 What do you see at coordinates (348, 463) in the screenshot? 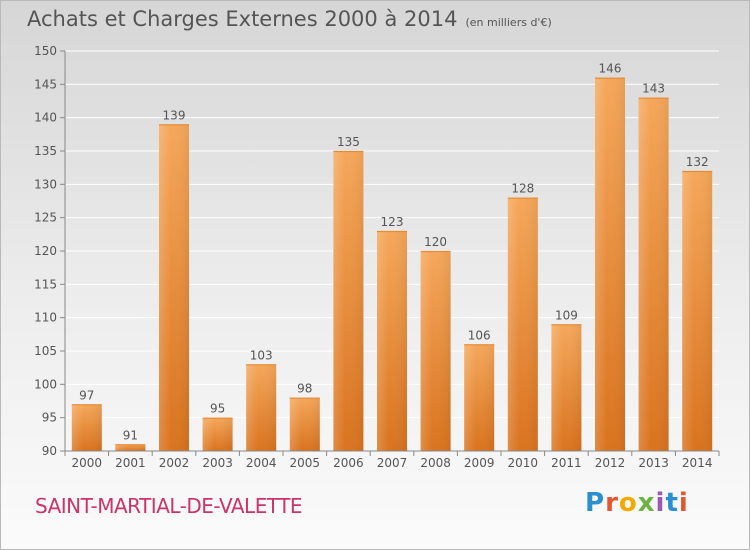
I see `x-tick-label: 2006` at bounding box center [348, 463].